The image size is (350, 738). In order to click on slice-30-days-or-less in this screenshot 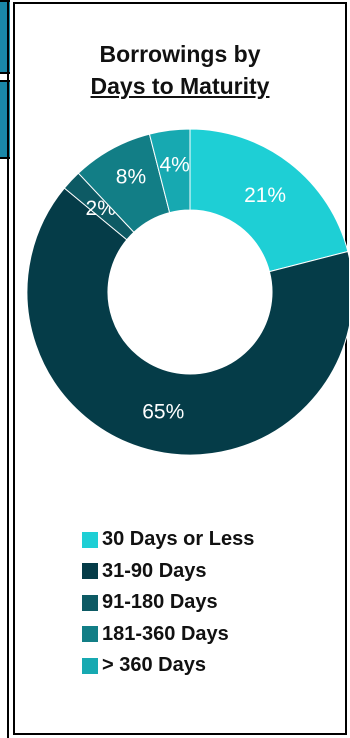, I will do `click(269, 200)`.